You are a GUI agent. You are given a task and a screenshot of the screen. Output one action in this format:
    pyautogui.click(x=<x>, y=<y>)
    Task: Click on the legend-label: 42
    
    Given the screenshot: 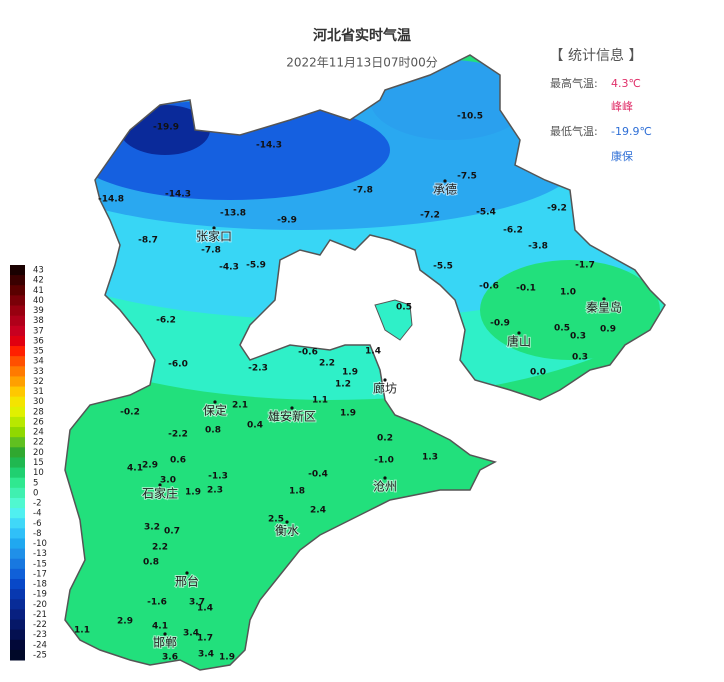 What is the action you would take?
    pyautogui.click(x=38, y=281)
    